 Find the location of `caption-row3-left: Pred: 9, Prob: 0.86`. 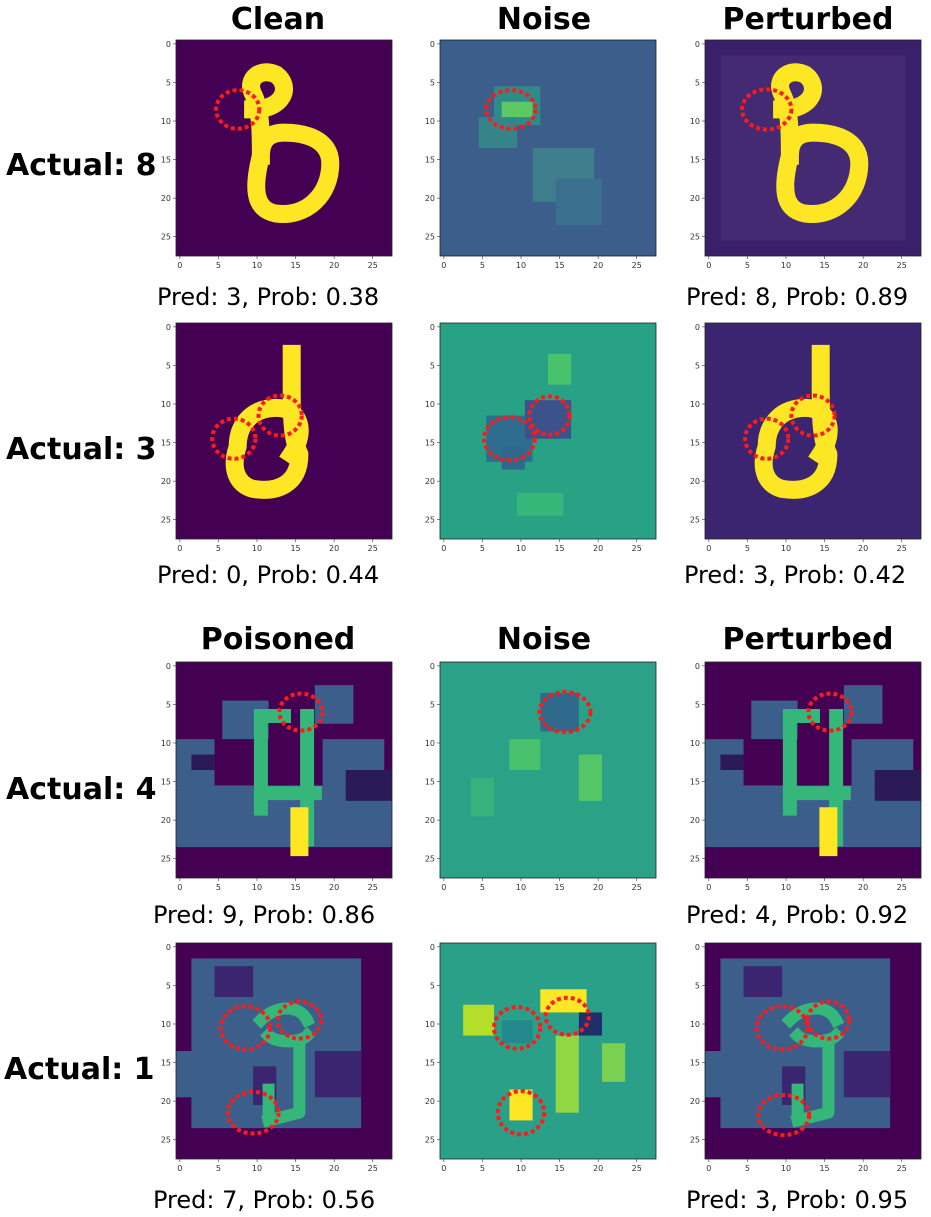

caption-row3-left: Pred: 9, Prob: 0.86 is located at coordinates (264, 915).